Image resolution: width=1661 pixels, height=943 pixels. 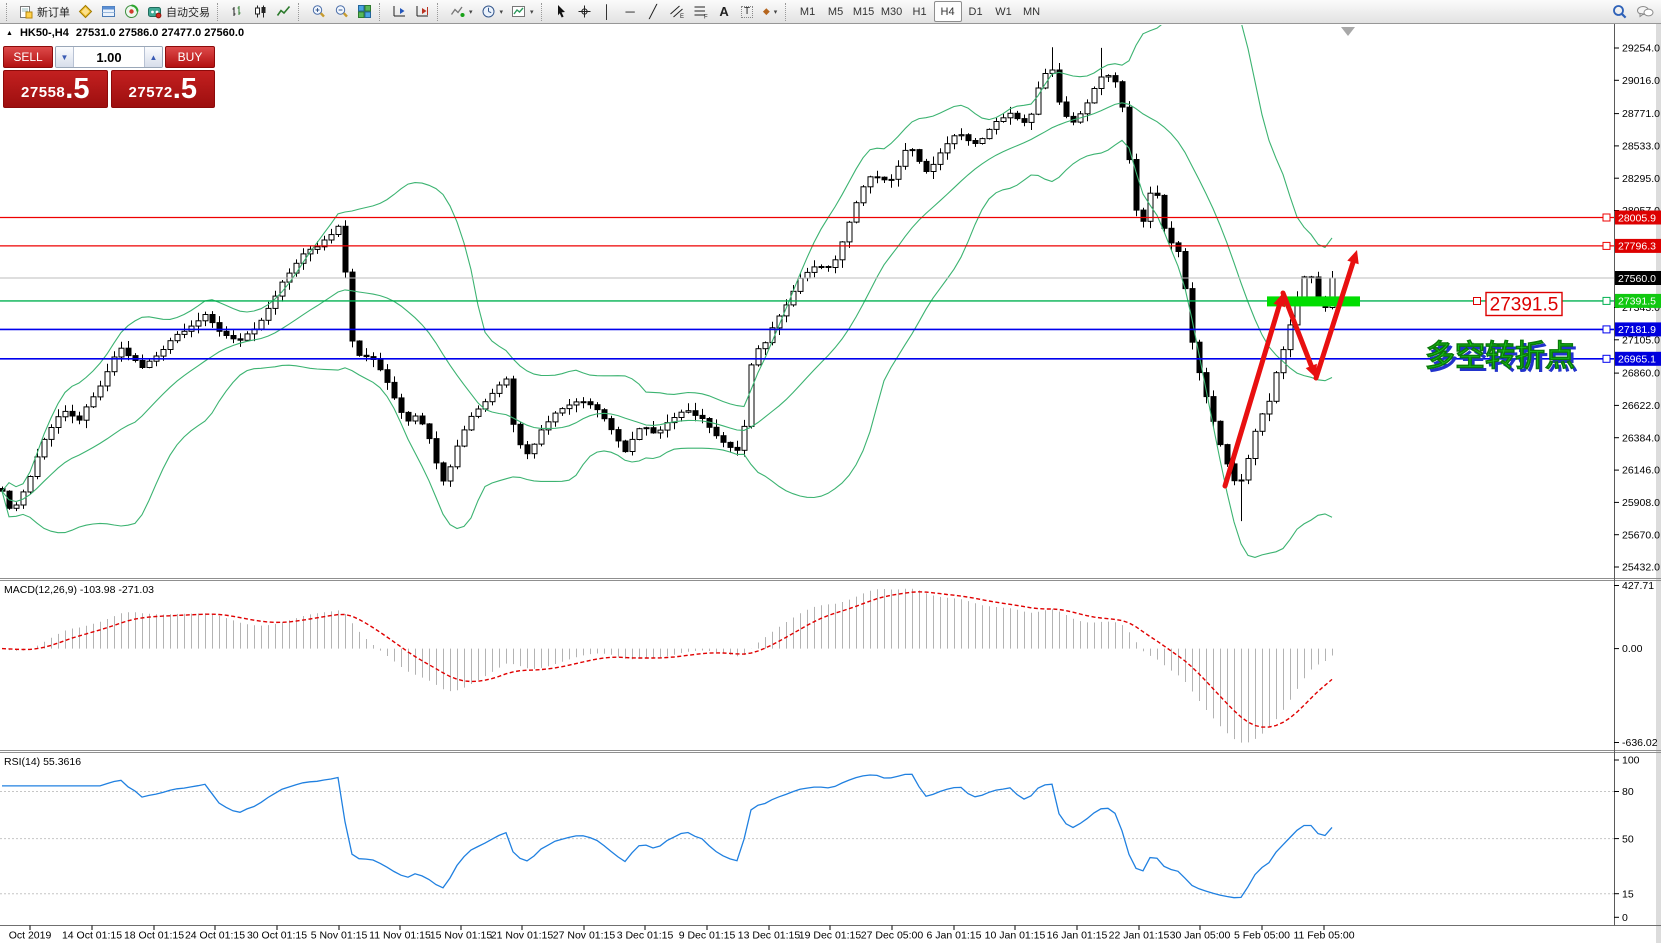 What do you see at coordinates (1645, 11) in the screenshot?
I see `chat-button` at bounding box center [1645, 11].